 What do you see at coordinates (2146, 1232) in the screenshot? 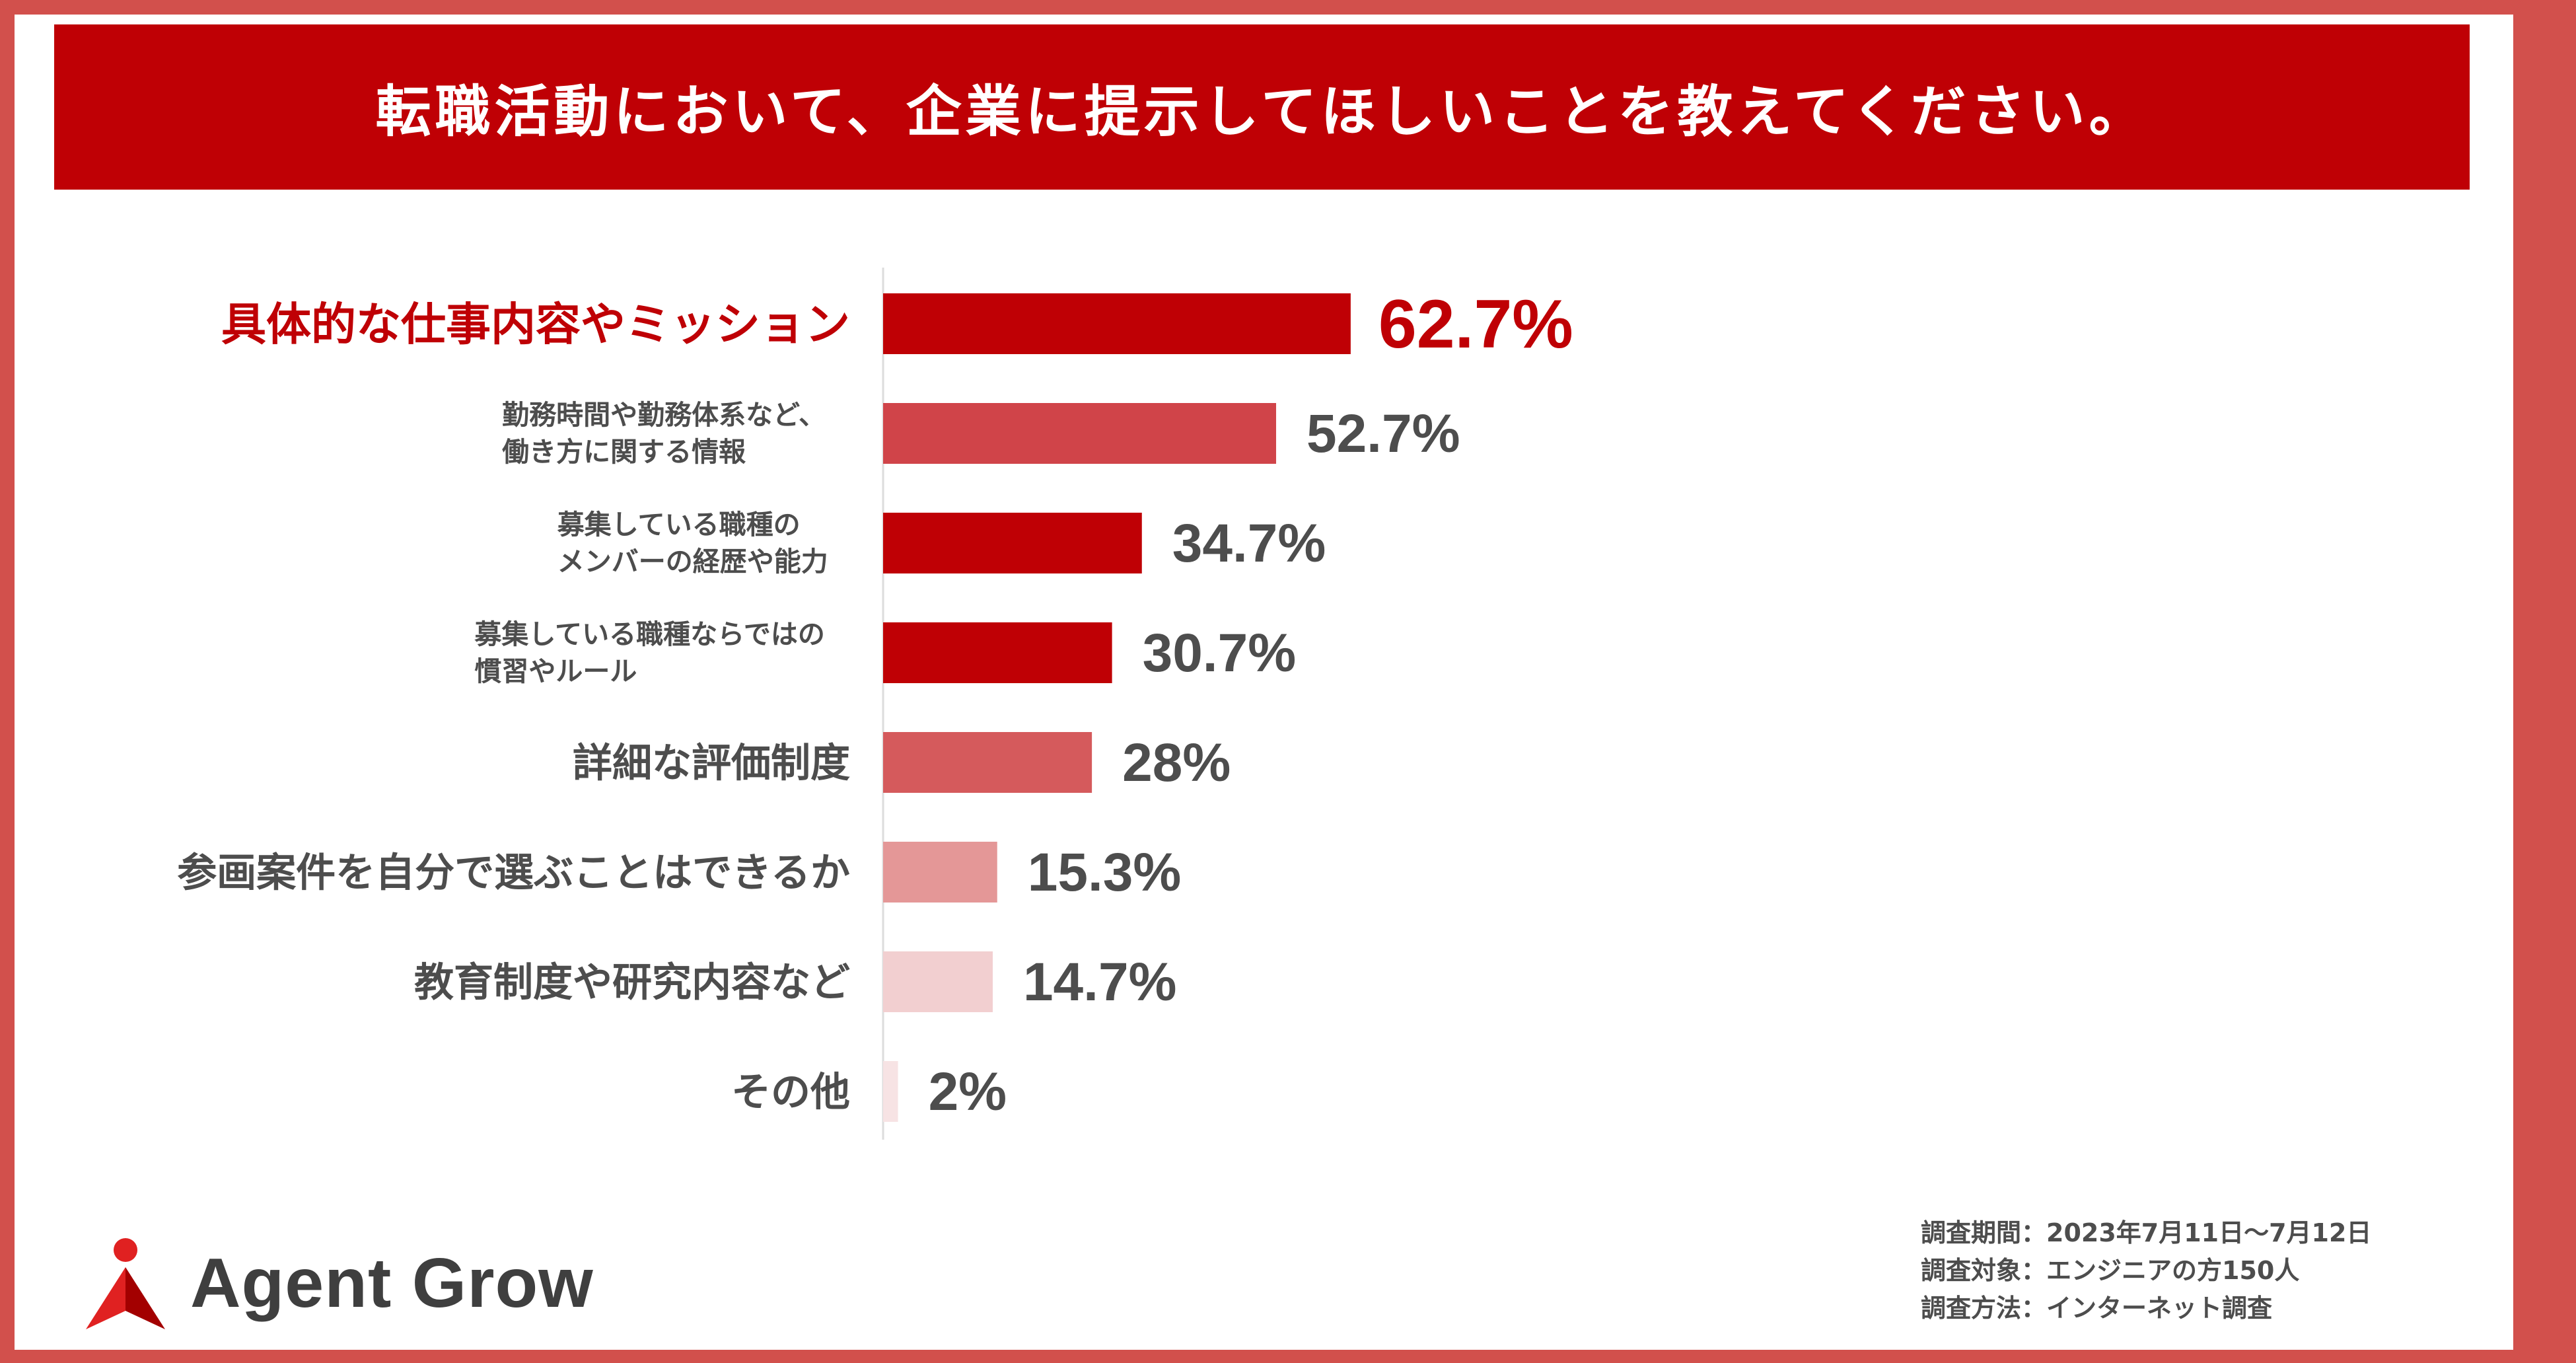
I see `survey-period: 調査期間：2023年7月11日〜7月12日` at bounding box center [2146, 1232].